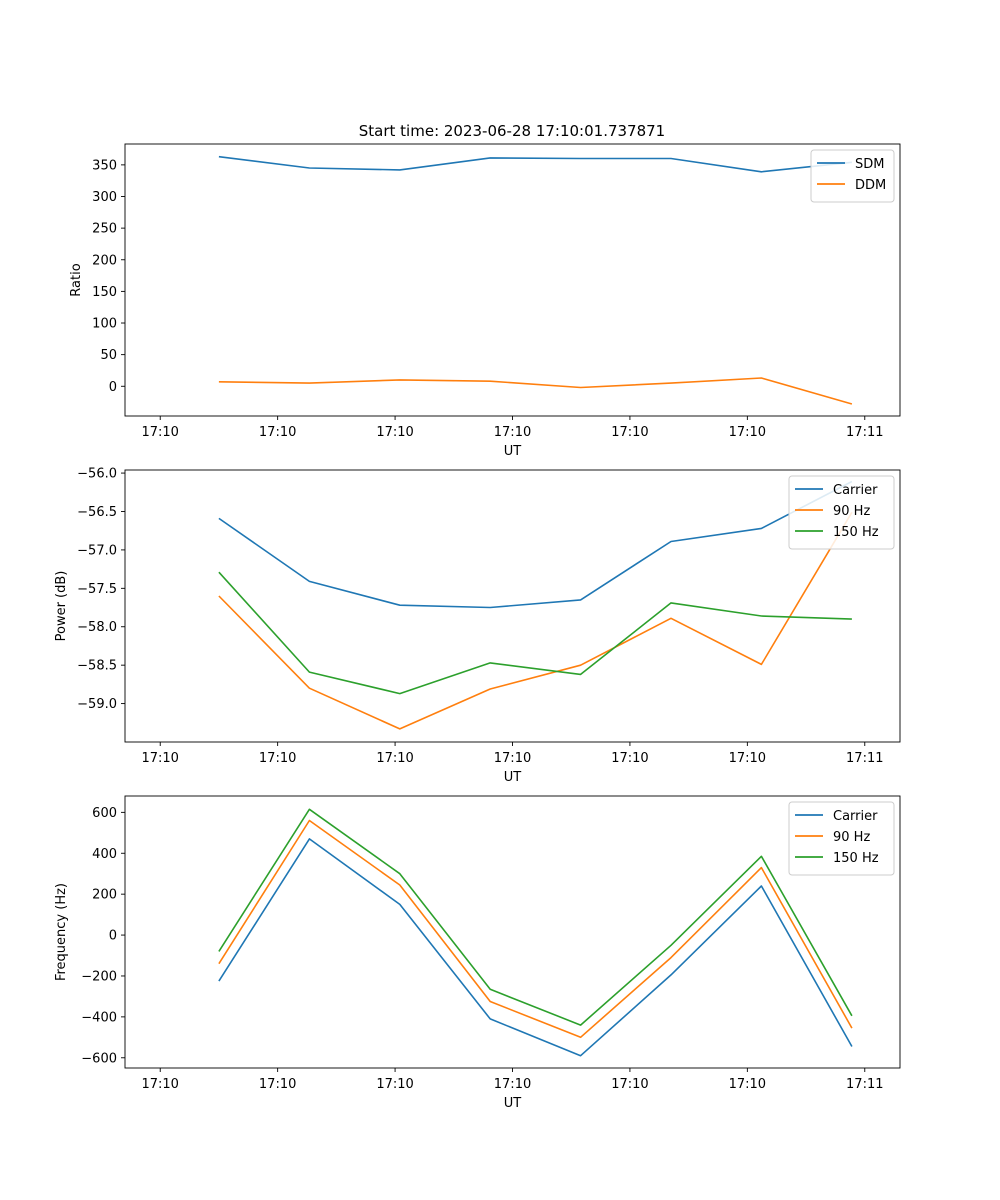 The width and height of the screenshot is (1000, 1200). Describe the element at coordinates (104, 229) in the screenshot. I see `y-tick-label: 250` at that location.